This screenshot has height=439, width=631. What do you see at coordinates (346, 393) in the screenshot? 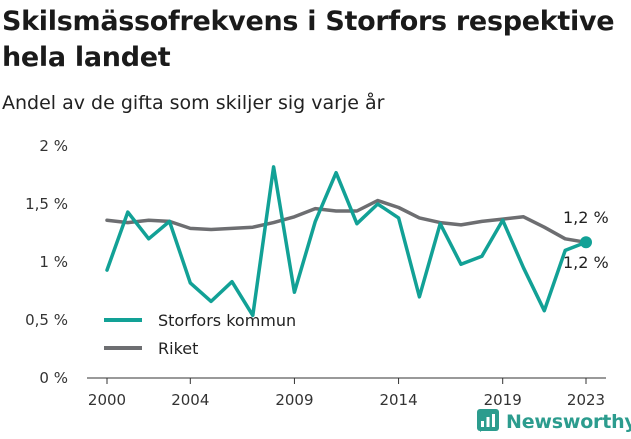
I see `x-axis: 2000 2004 2009 2014 2019 2023` at bounding box center [346, 393].